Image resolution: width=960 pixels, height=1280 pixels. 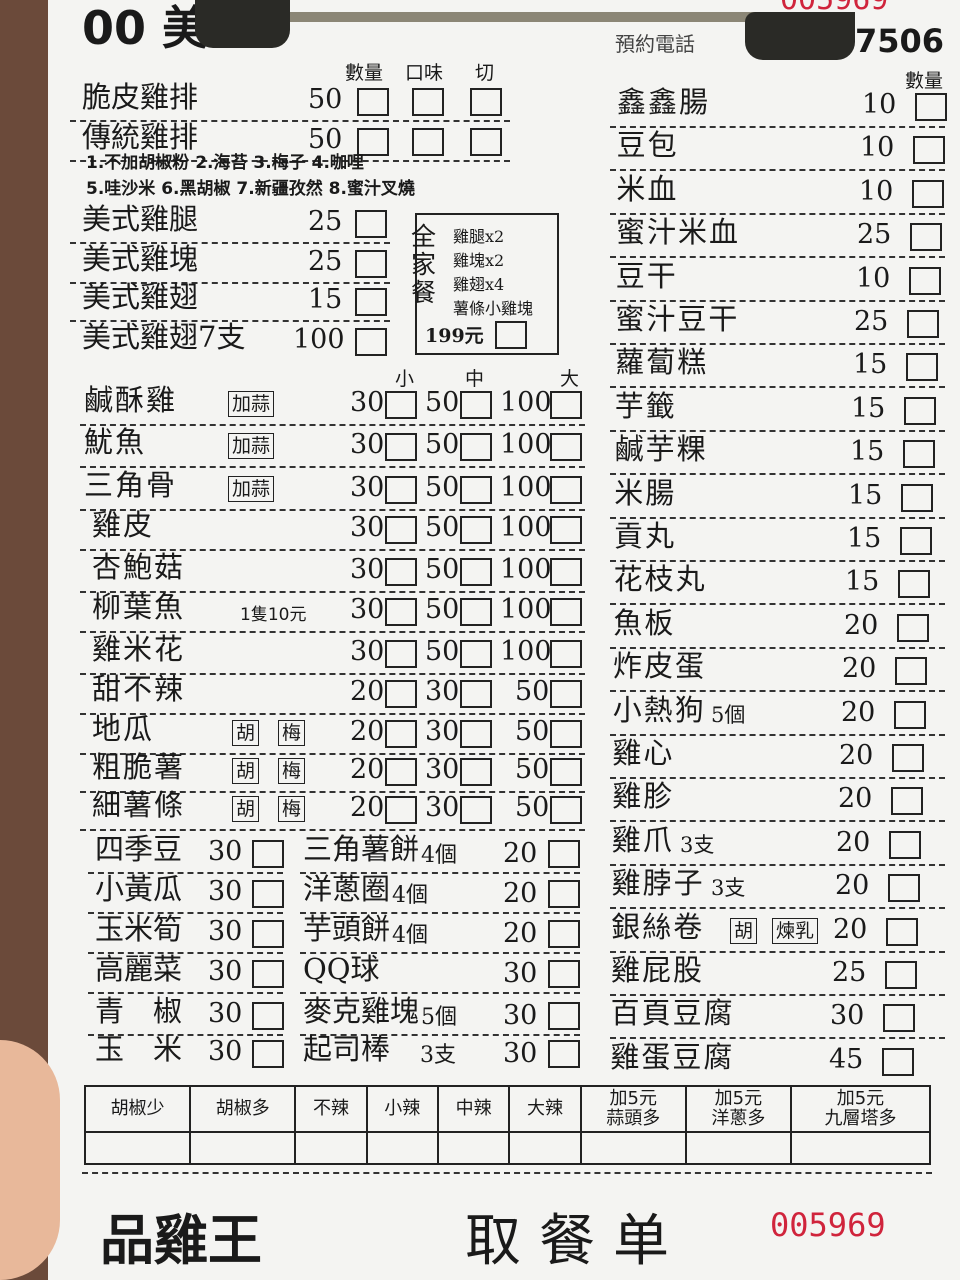 What do you see at coordinates (795, 930) in the screenshot?
I see `option-tag: 煉乳` at bounding box center [795, 930].